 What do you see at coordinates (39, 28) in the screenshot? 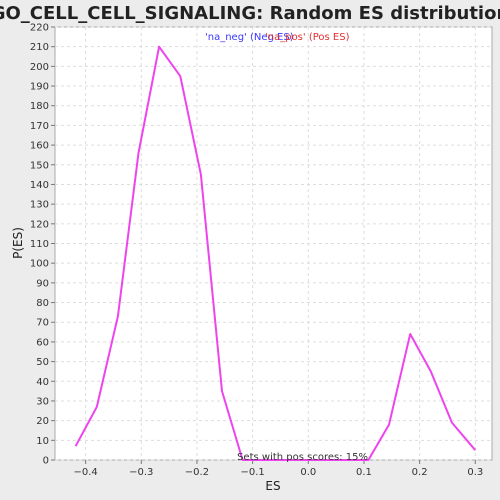
I see `y-tick-label: 220` at bounding box center [39, 28].